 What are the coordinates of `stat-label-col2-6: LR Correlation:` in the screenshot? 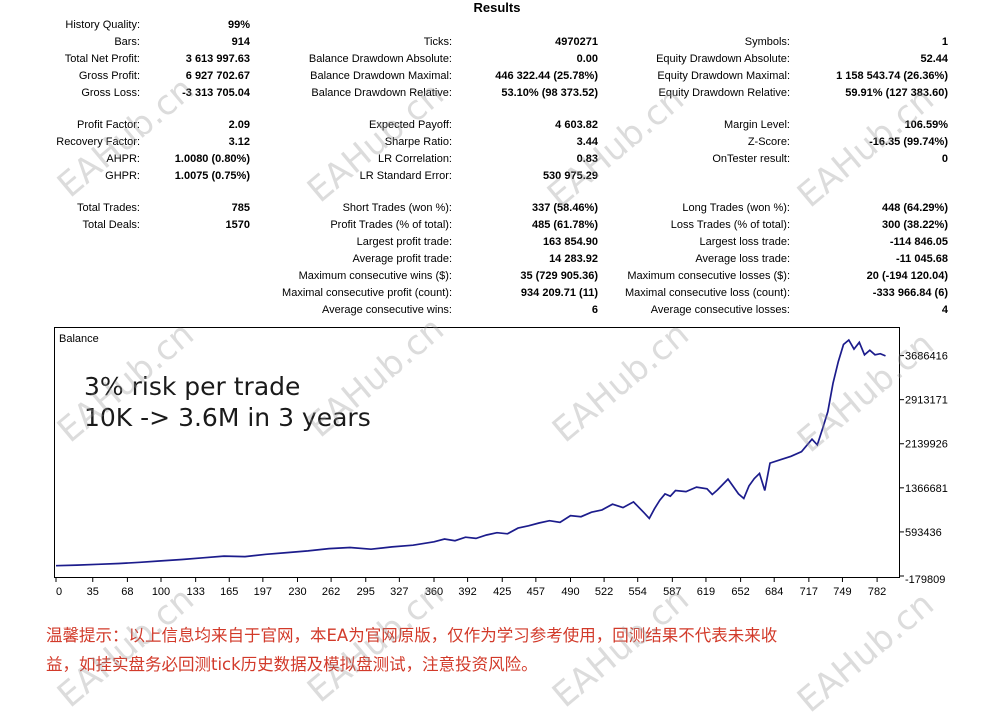 It's located at (415, 159).